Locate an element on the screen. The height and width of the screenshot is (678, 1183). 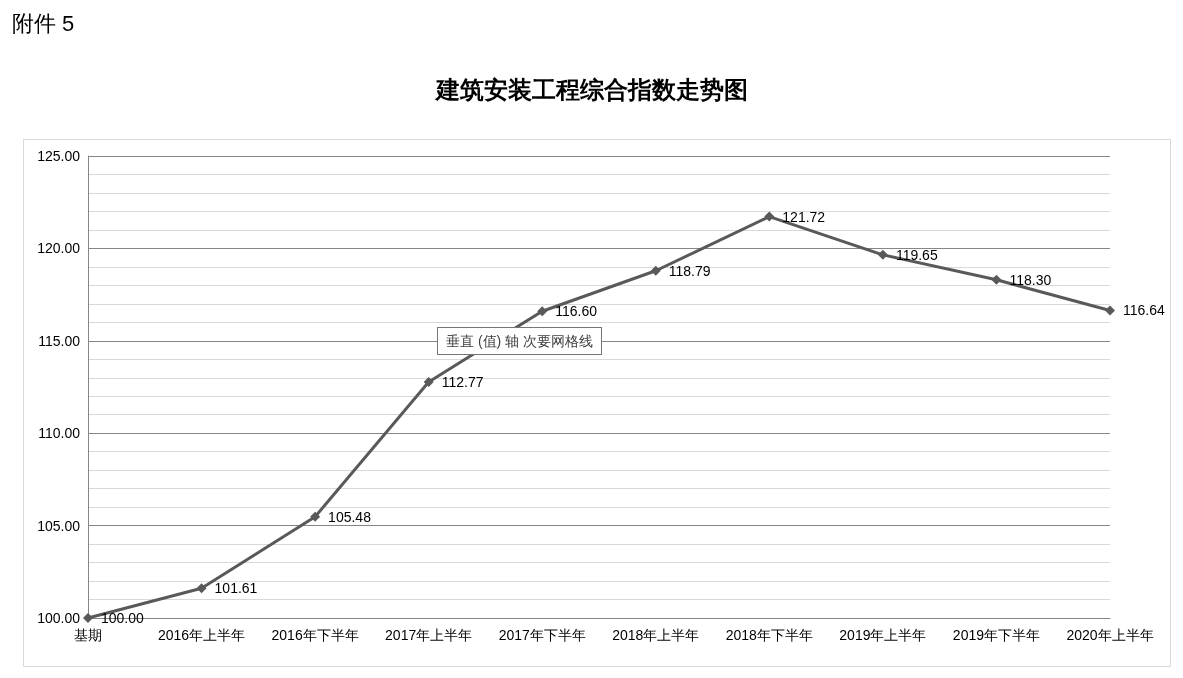
y-tick-label: 115.00 is located at coordinates (59, 340).